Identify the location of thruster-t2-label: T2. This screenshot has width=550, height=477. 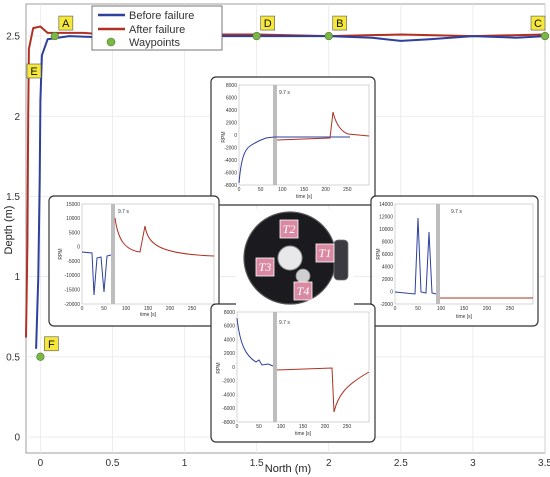
(289, 229).